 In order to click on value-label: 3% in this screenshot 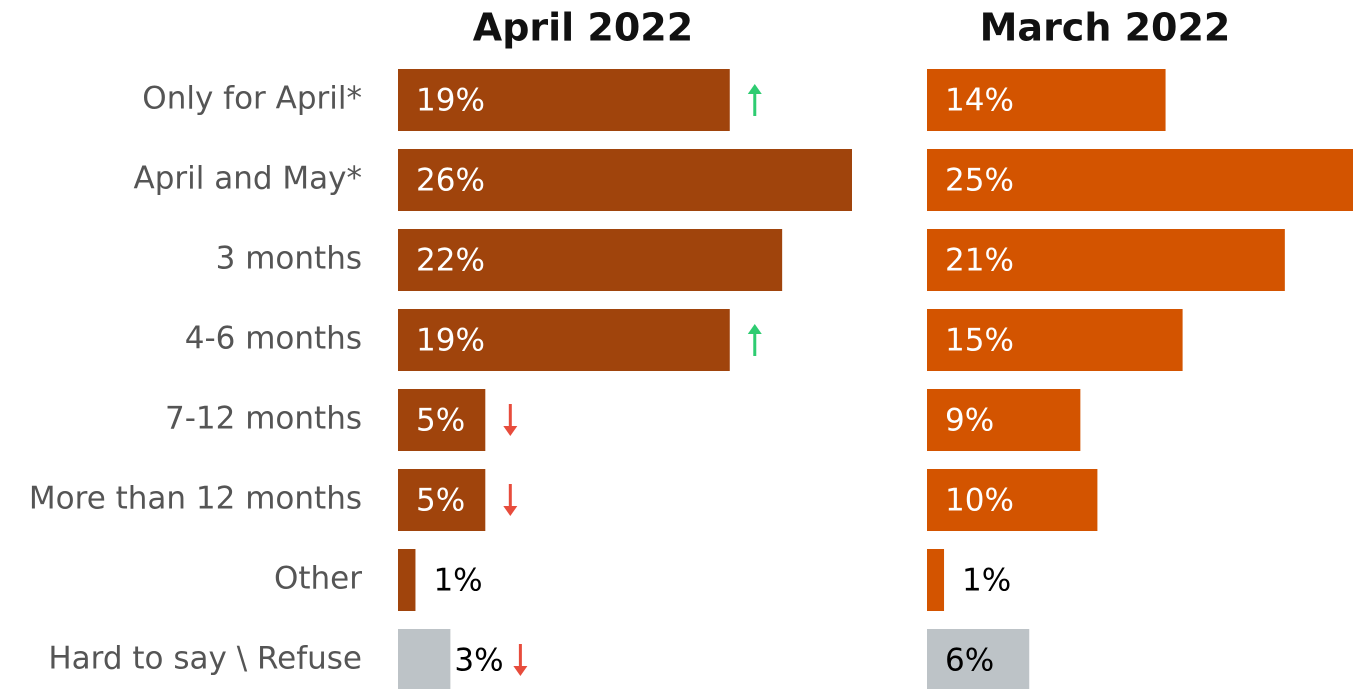, I will do `click(478, 661)`.